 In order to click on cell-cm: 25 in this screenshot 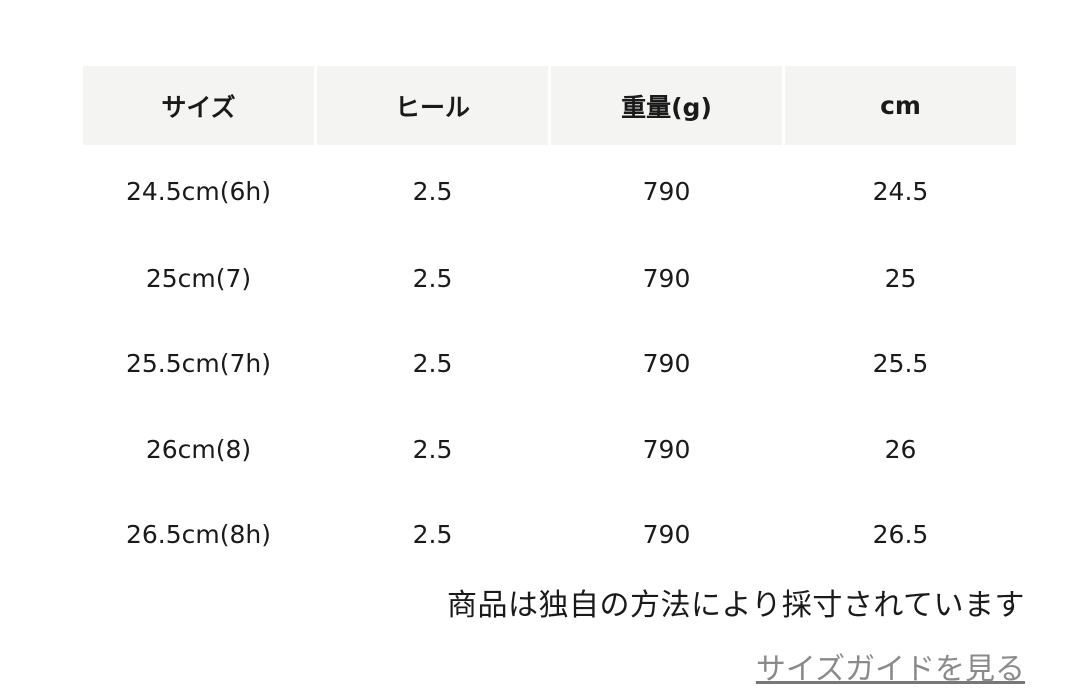, I will do `click(900, 278)`.